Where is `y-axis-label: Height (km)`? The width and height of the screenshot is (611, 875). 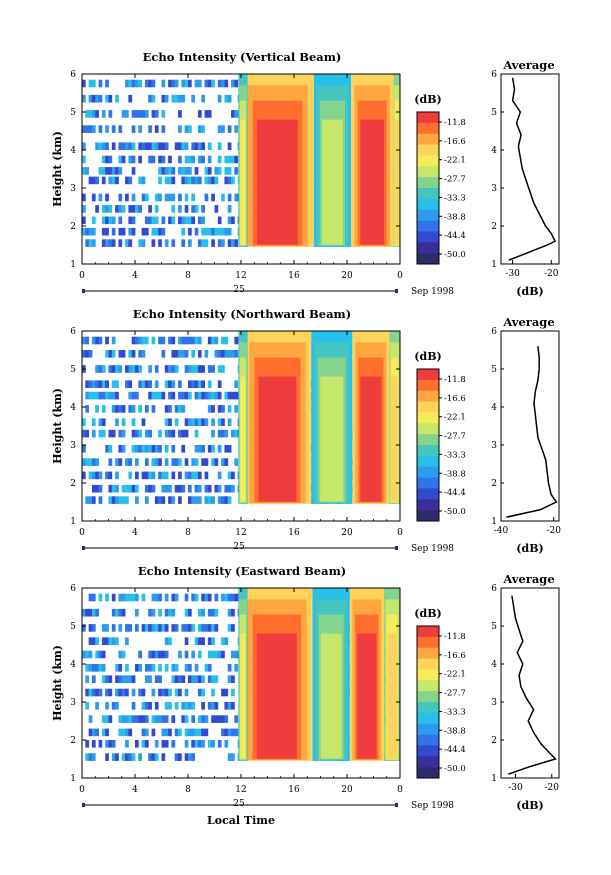 y-axis-label: Height (km) is located at coordinates (57, 683).